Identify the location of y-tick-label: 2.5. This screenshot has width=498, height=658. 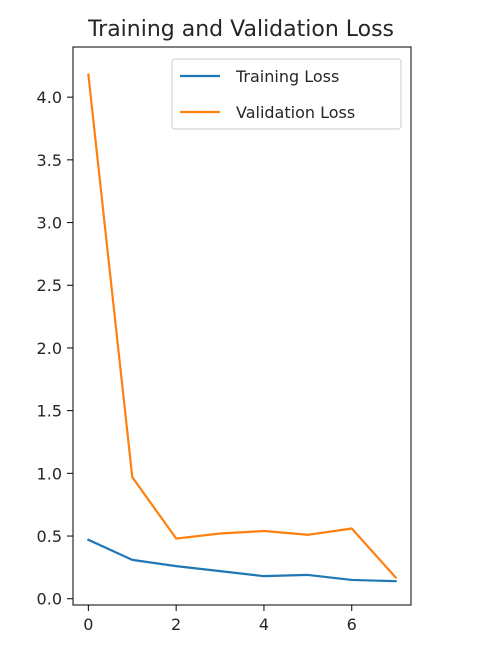
(49, 285).